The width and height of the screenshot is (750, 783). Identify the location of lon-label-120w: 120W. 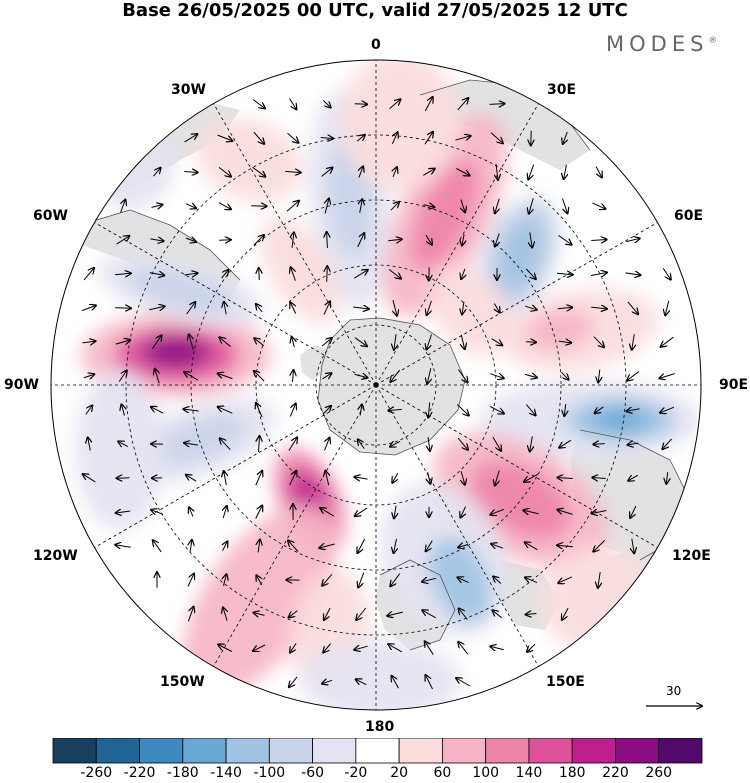
(55, 556).